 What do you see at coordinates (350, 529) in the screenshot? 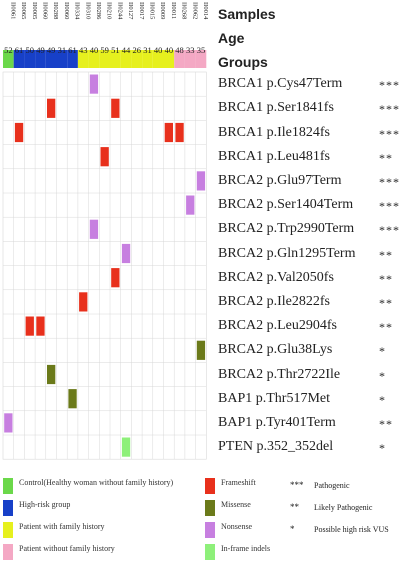
I see `legend-significance-text: Possible high risk VUS` at bounding box center [350, 529].